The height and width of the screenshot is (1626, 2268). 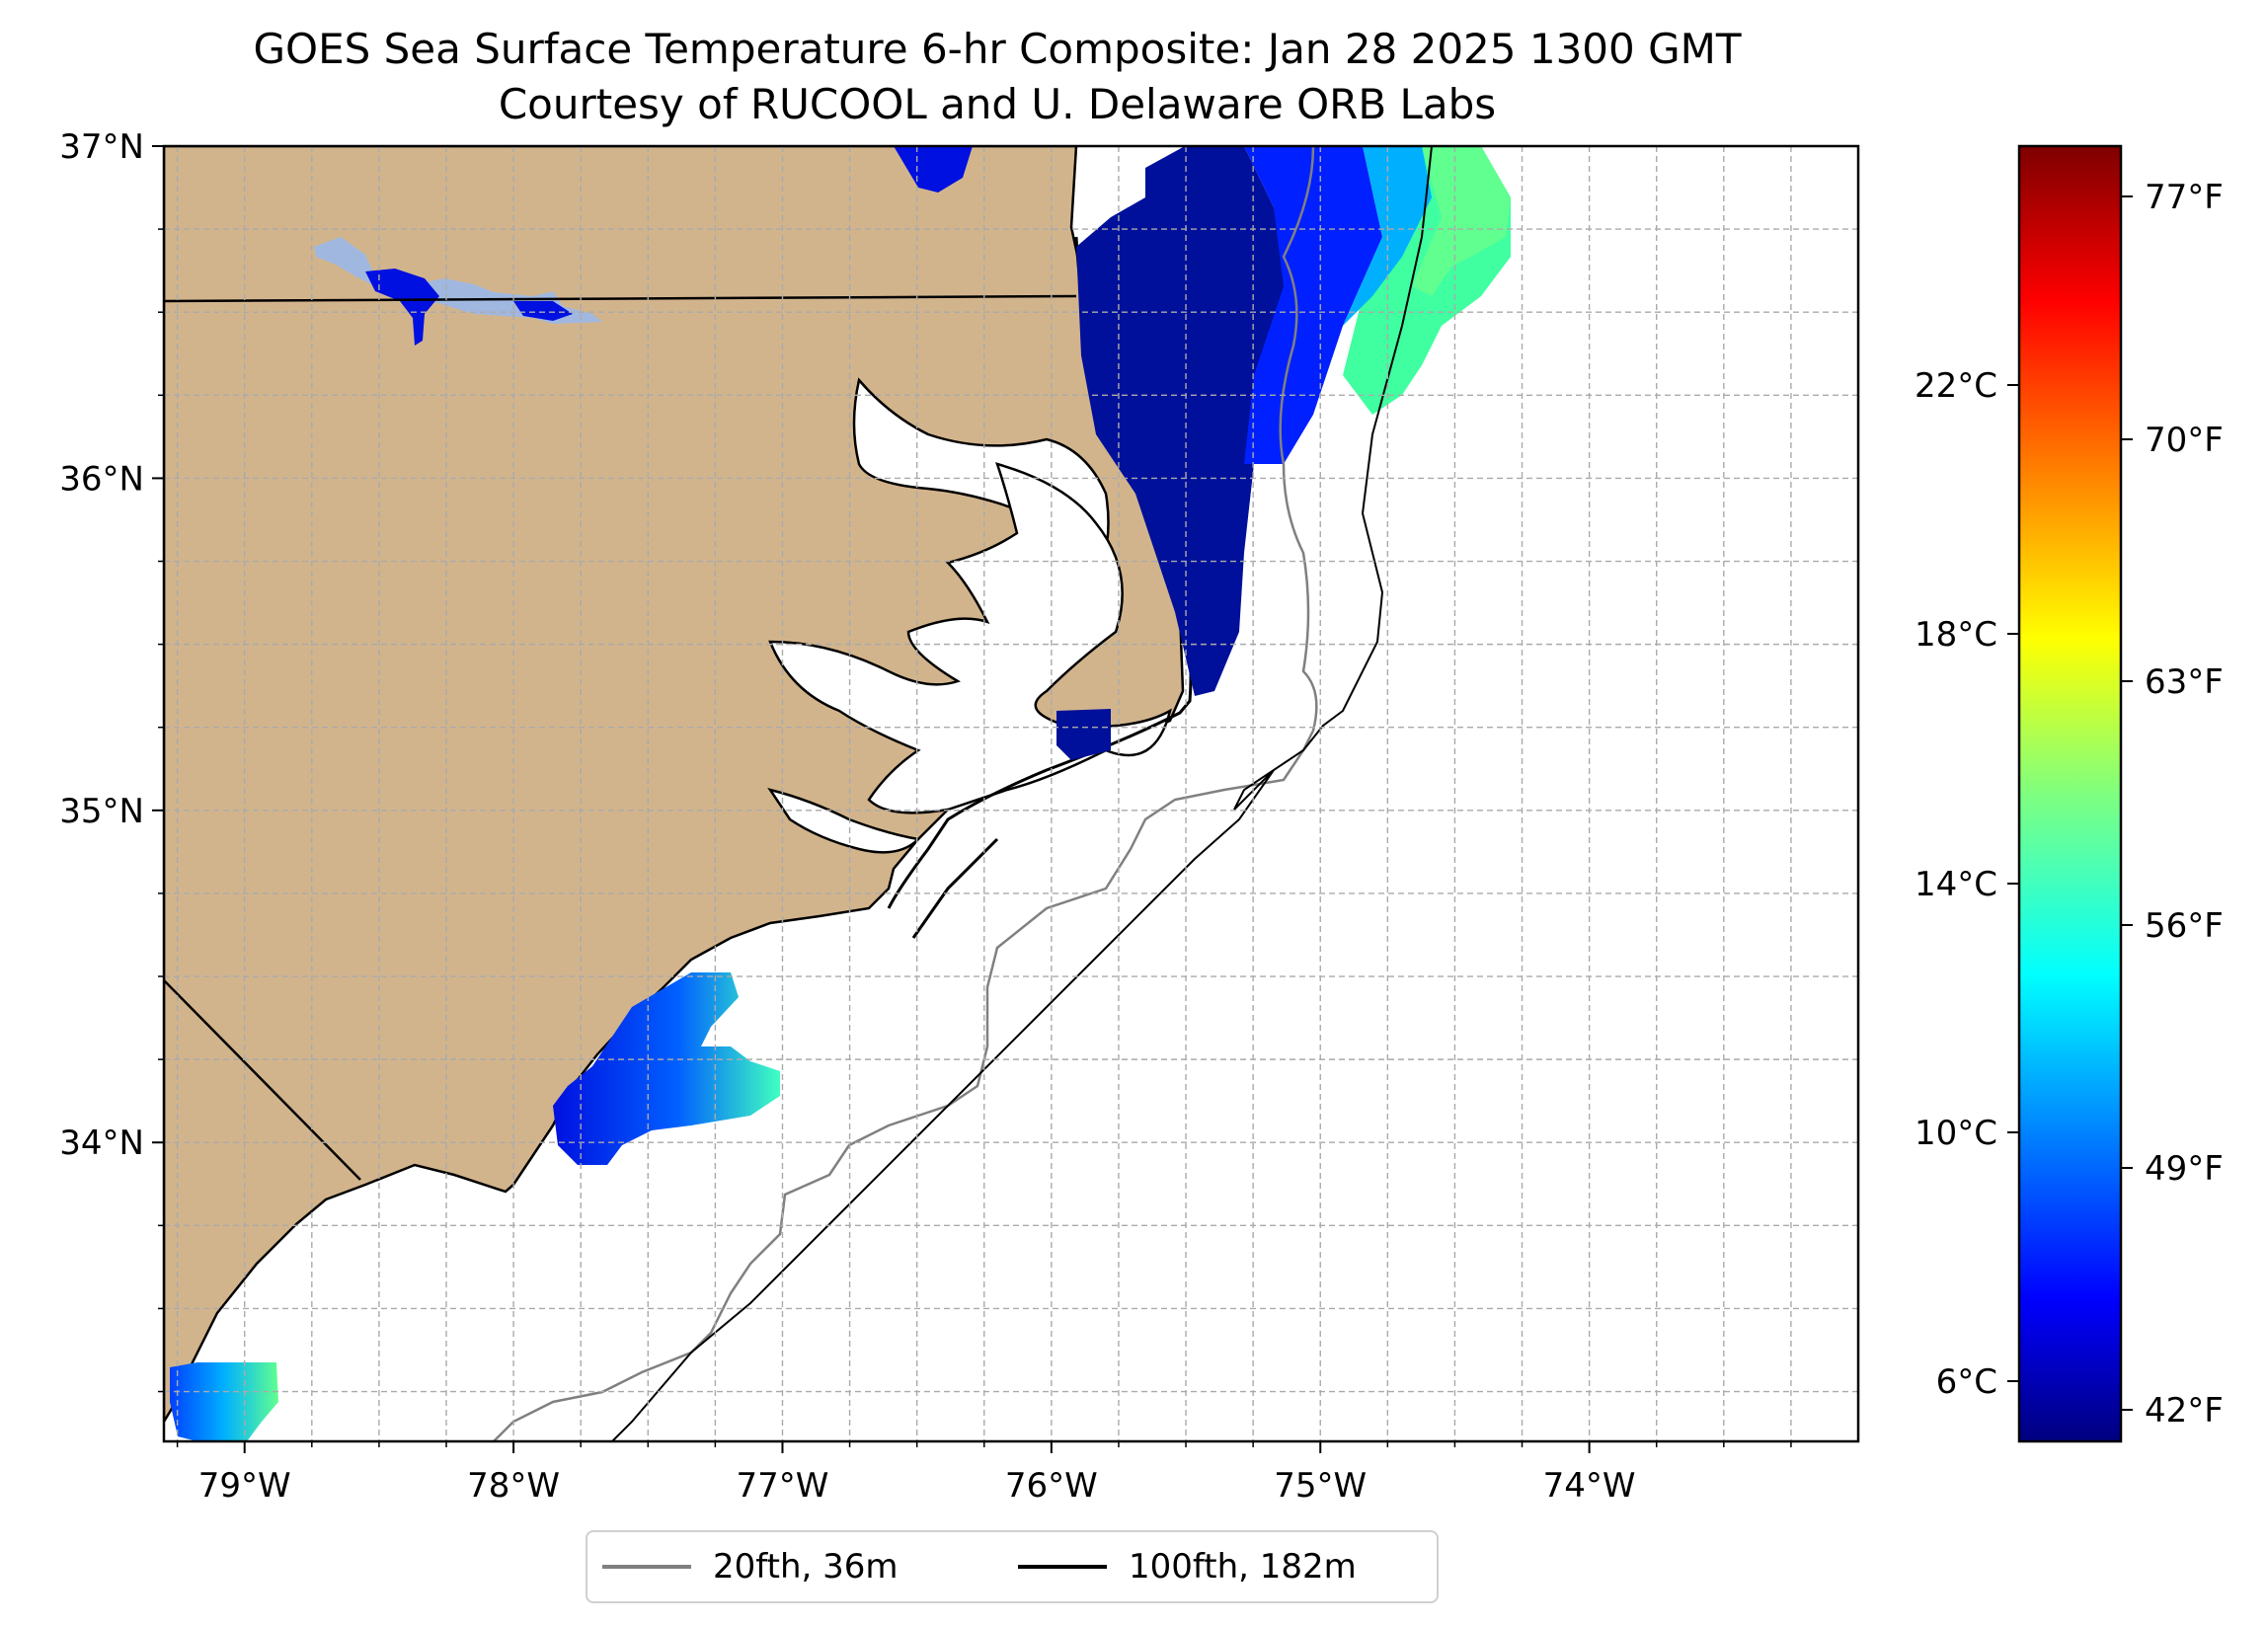 I want to click on colorbar-celsius-axis: 6°C 10°C 14°C 18°C 22°C, so click(x=1967, y=884).